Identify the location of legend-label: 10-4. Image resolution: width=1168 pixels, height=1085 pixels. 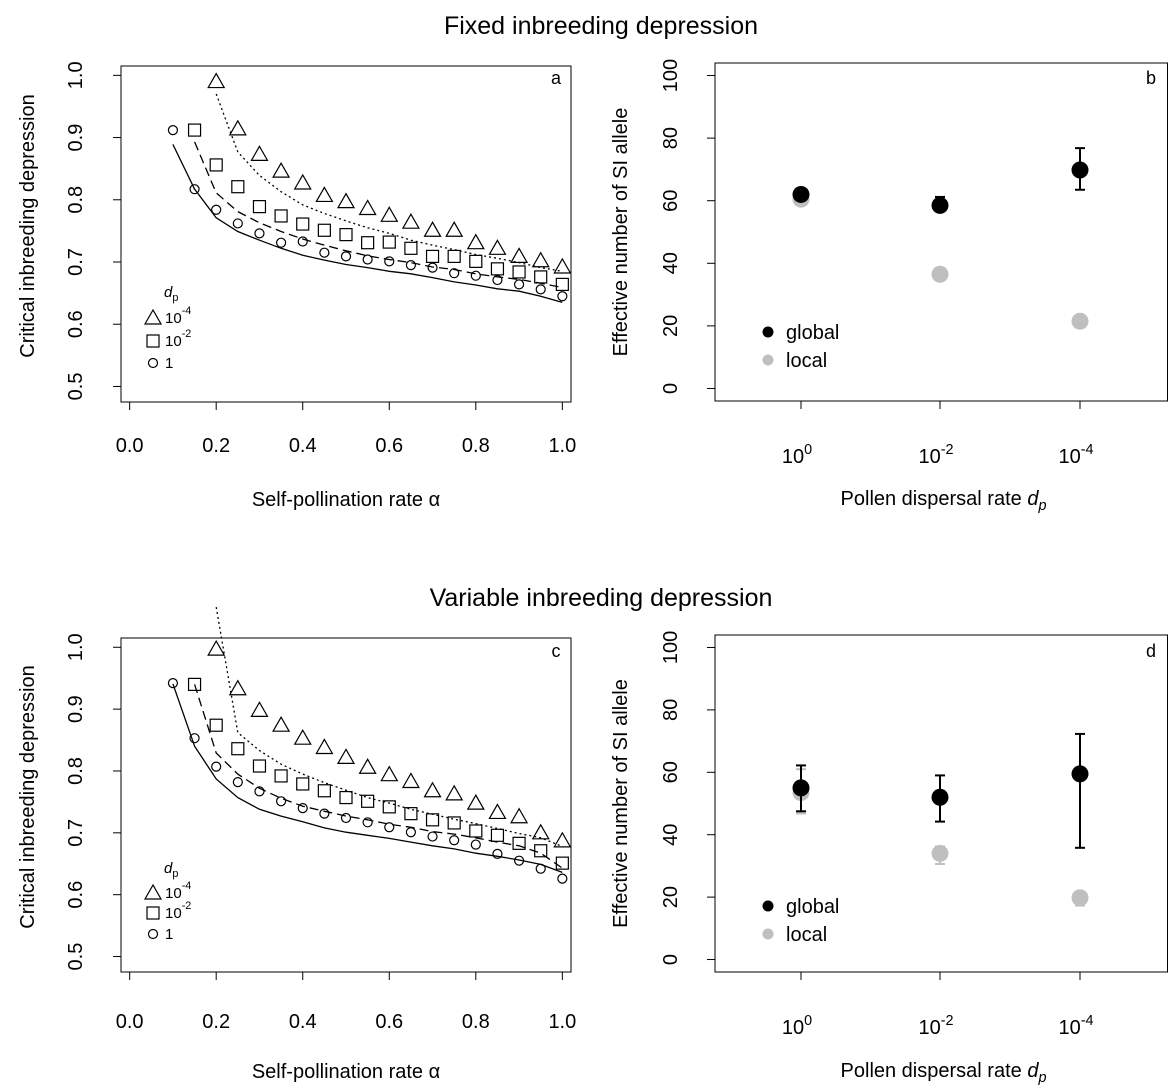
(178, 316).